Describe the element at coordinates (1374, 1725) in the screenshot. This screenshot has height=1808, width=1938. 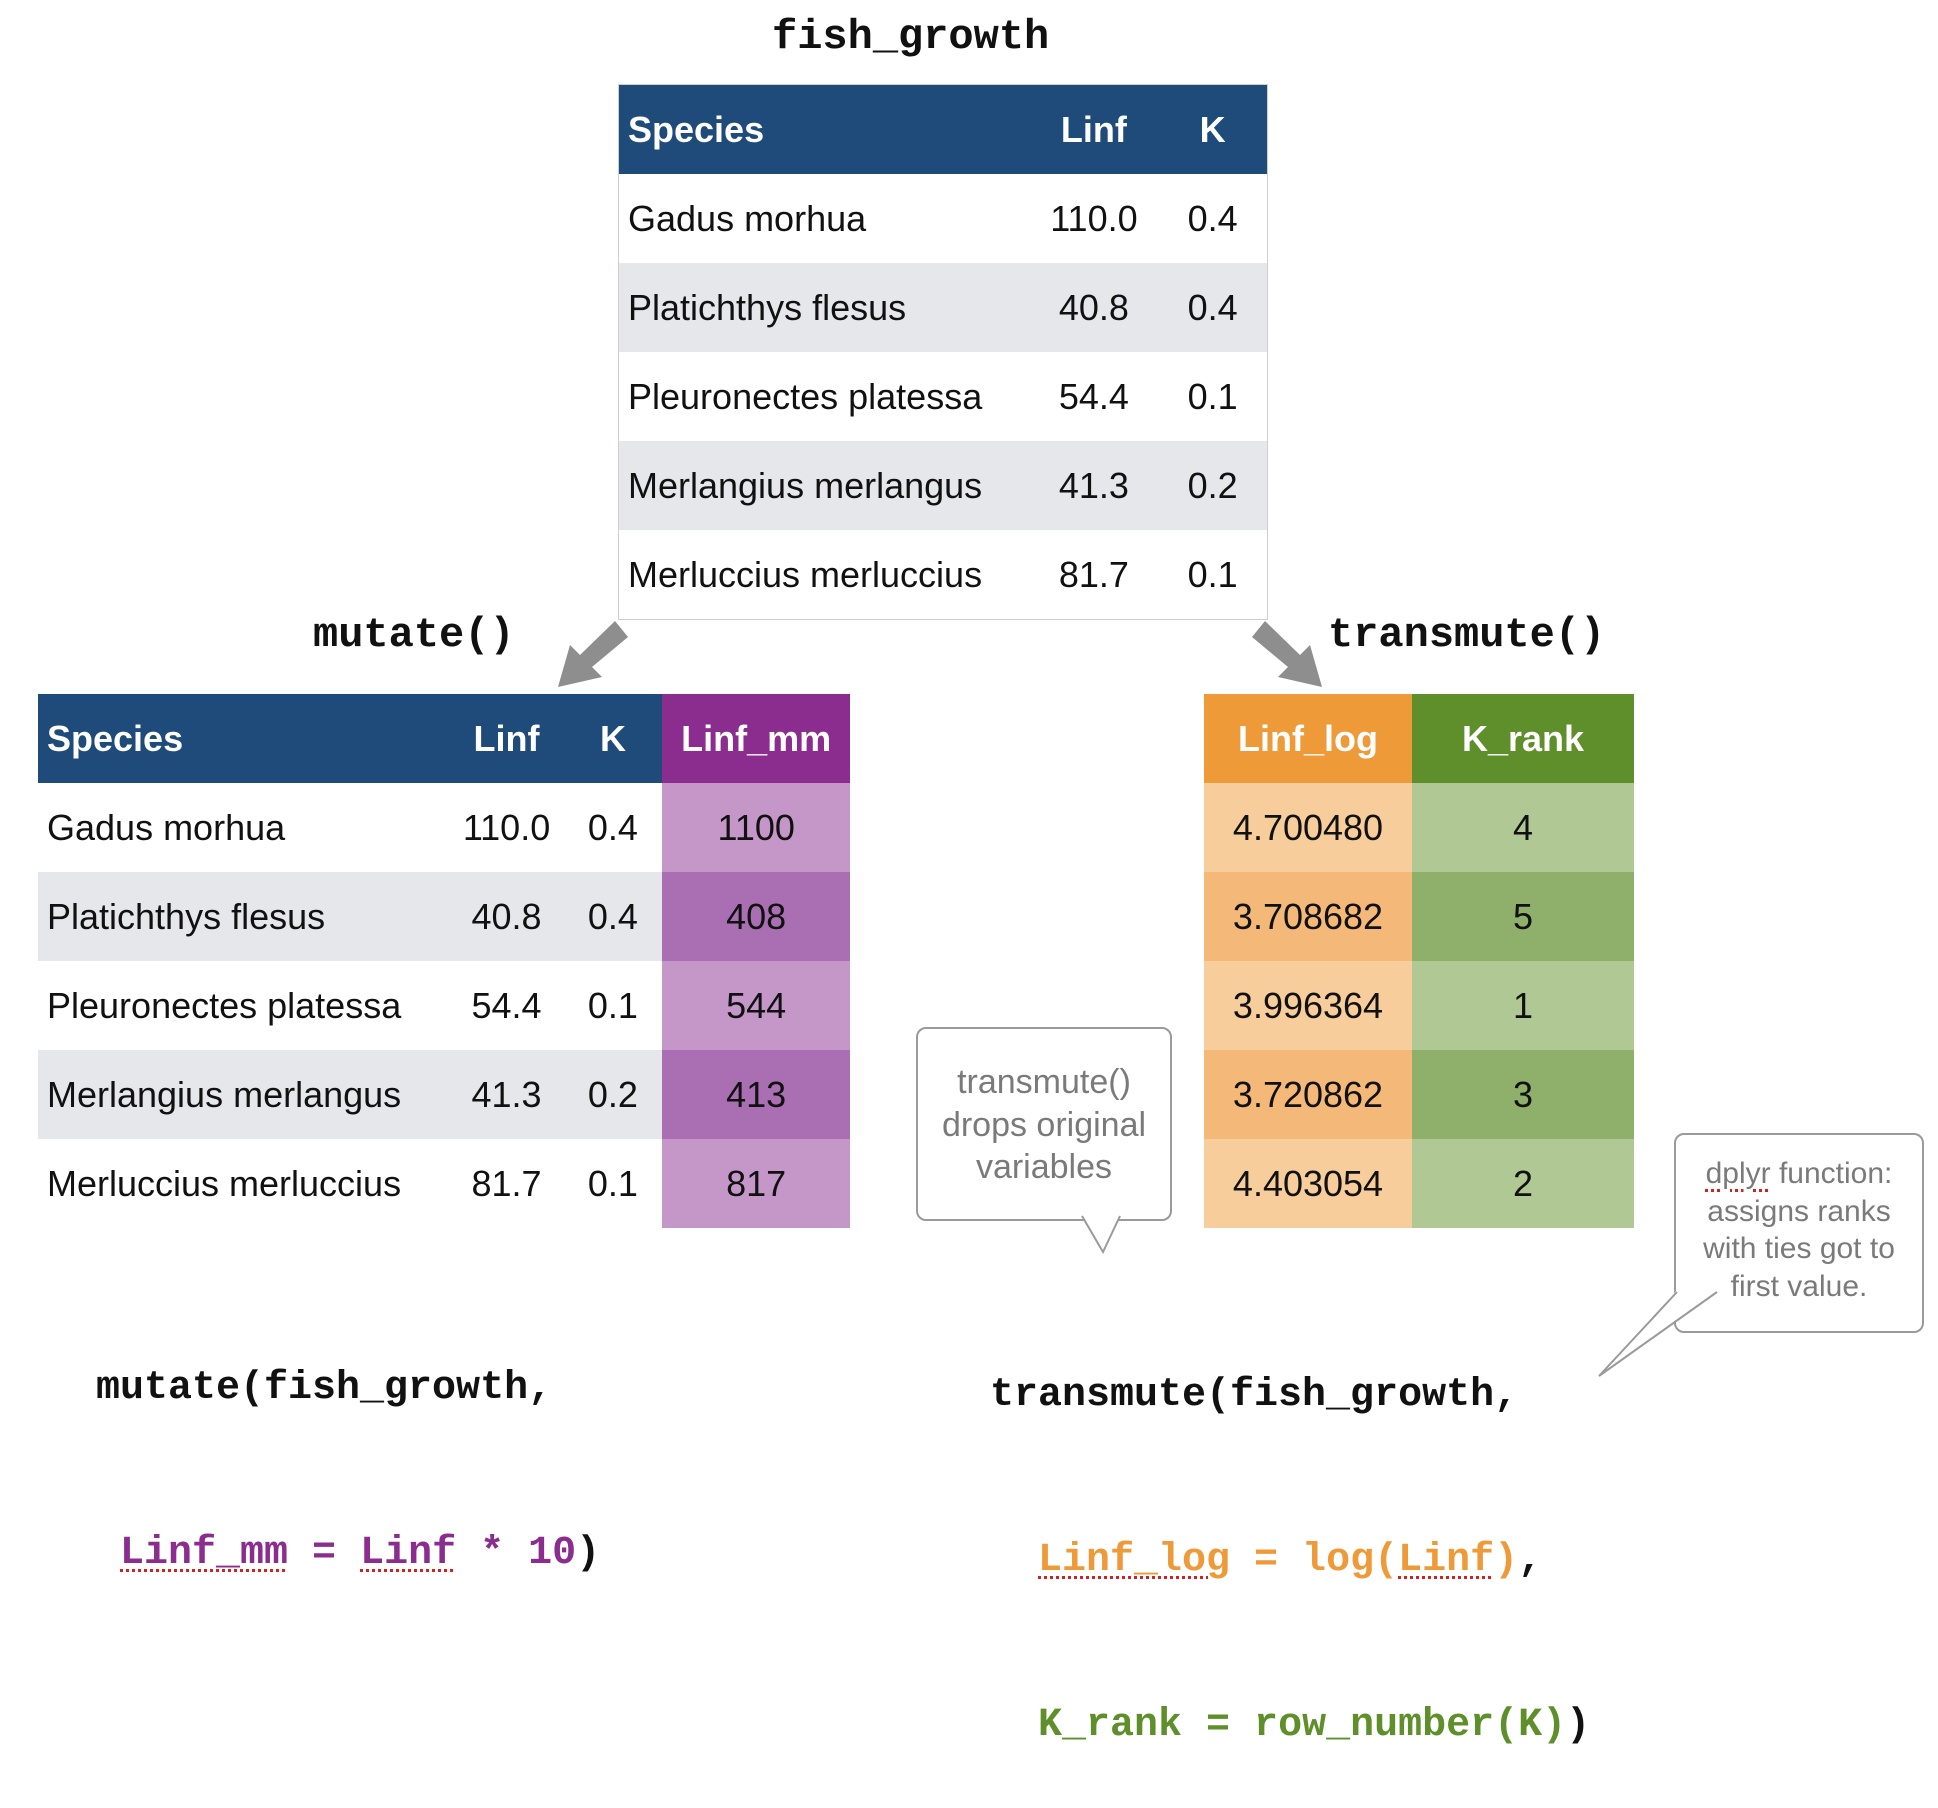
I see `code-eq2: = row_number(K)` at that location.